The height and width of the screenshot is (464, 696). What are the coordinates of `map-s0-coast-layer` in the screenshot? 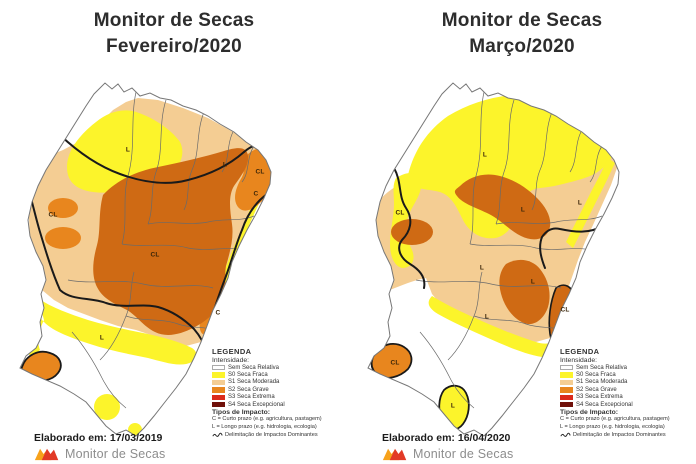 It's located at (590, 203).